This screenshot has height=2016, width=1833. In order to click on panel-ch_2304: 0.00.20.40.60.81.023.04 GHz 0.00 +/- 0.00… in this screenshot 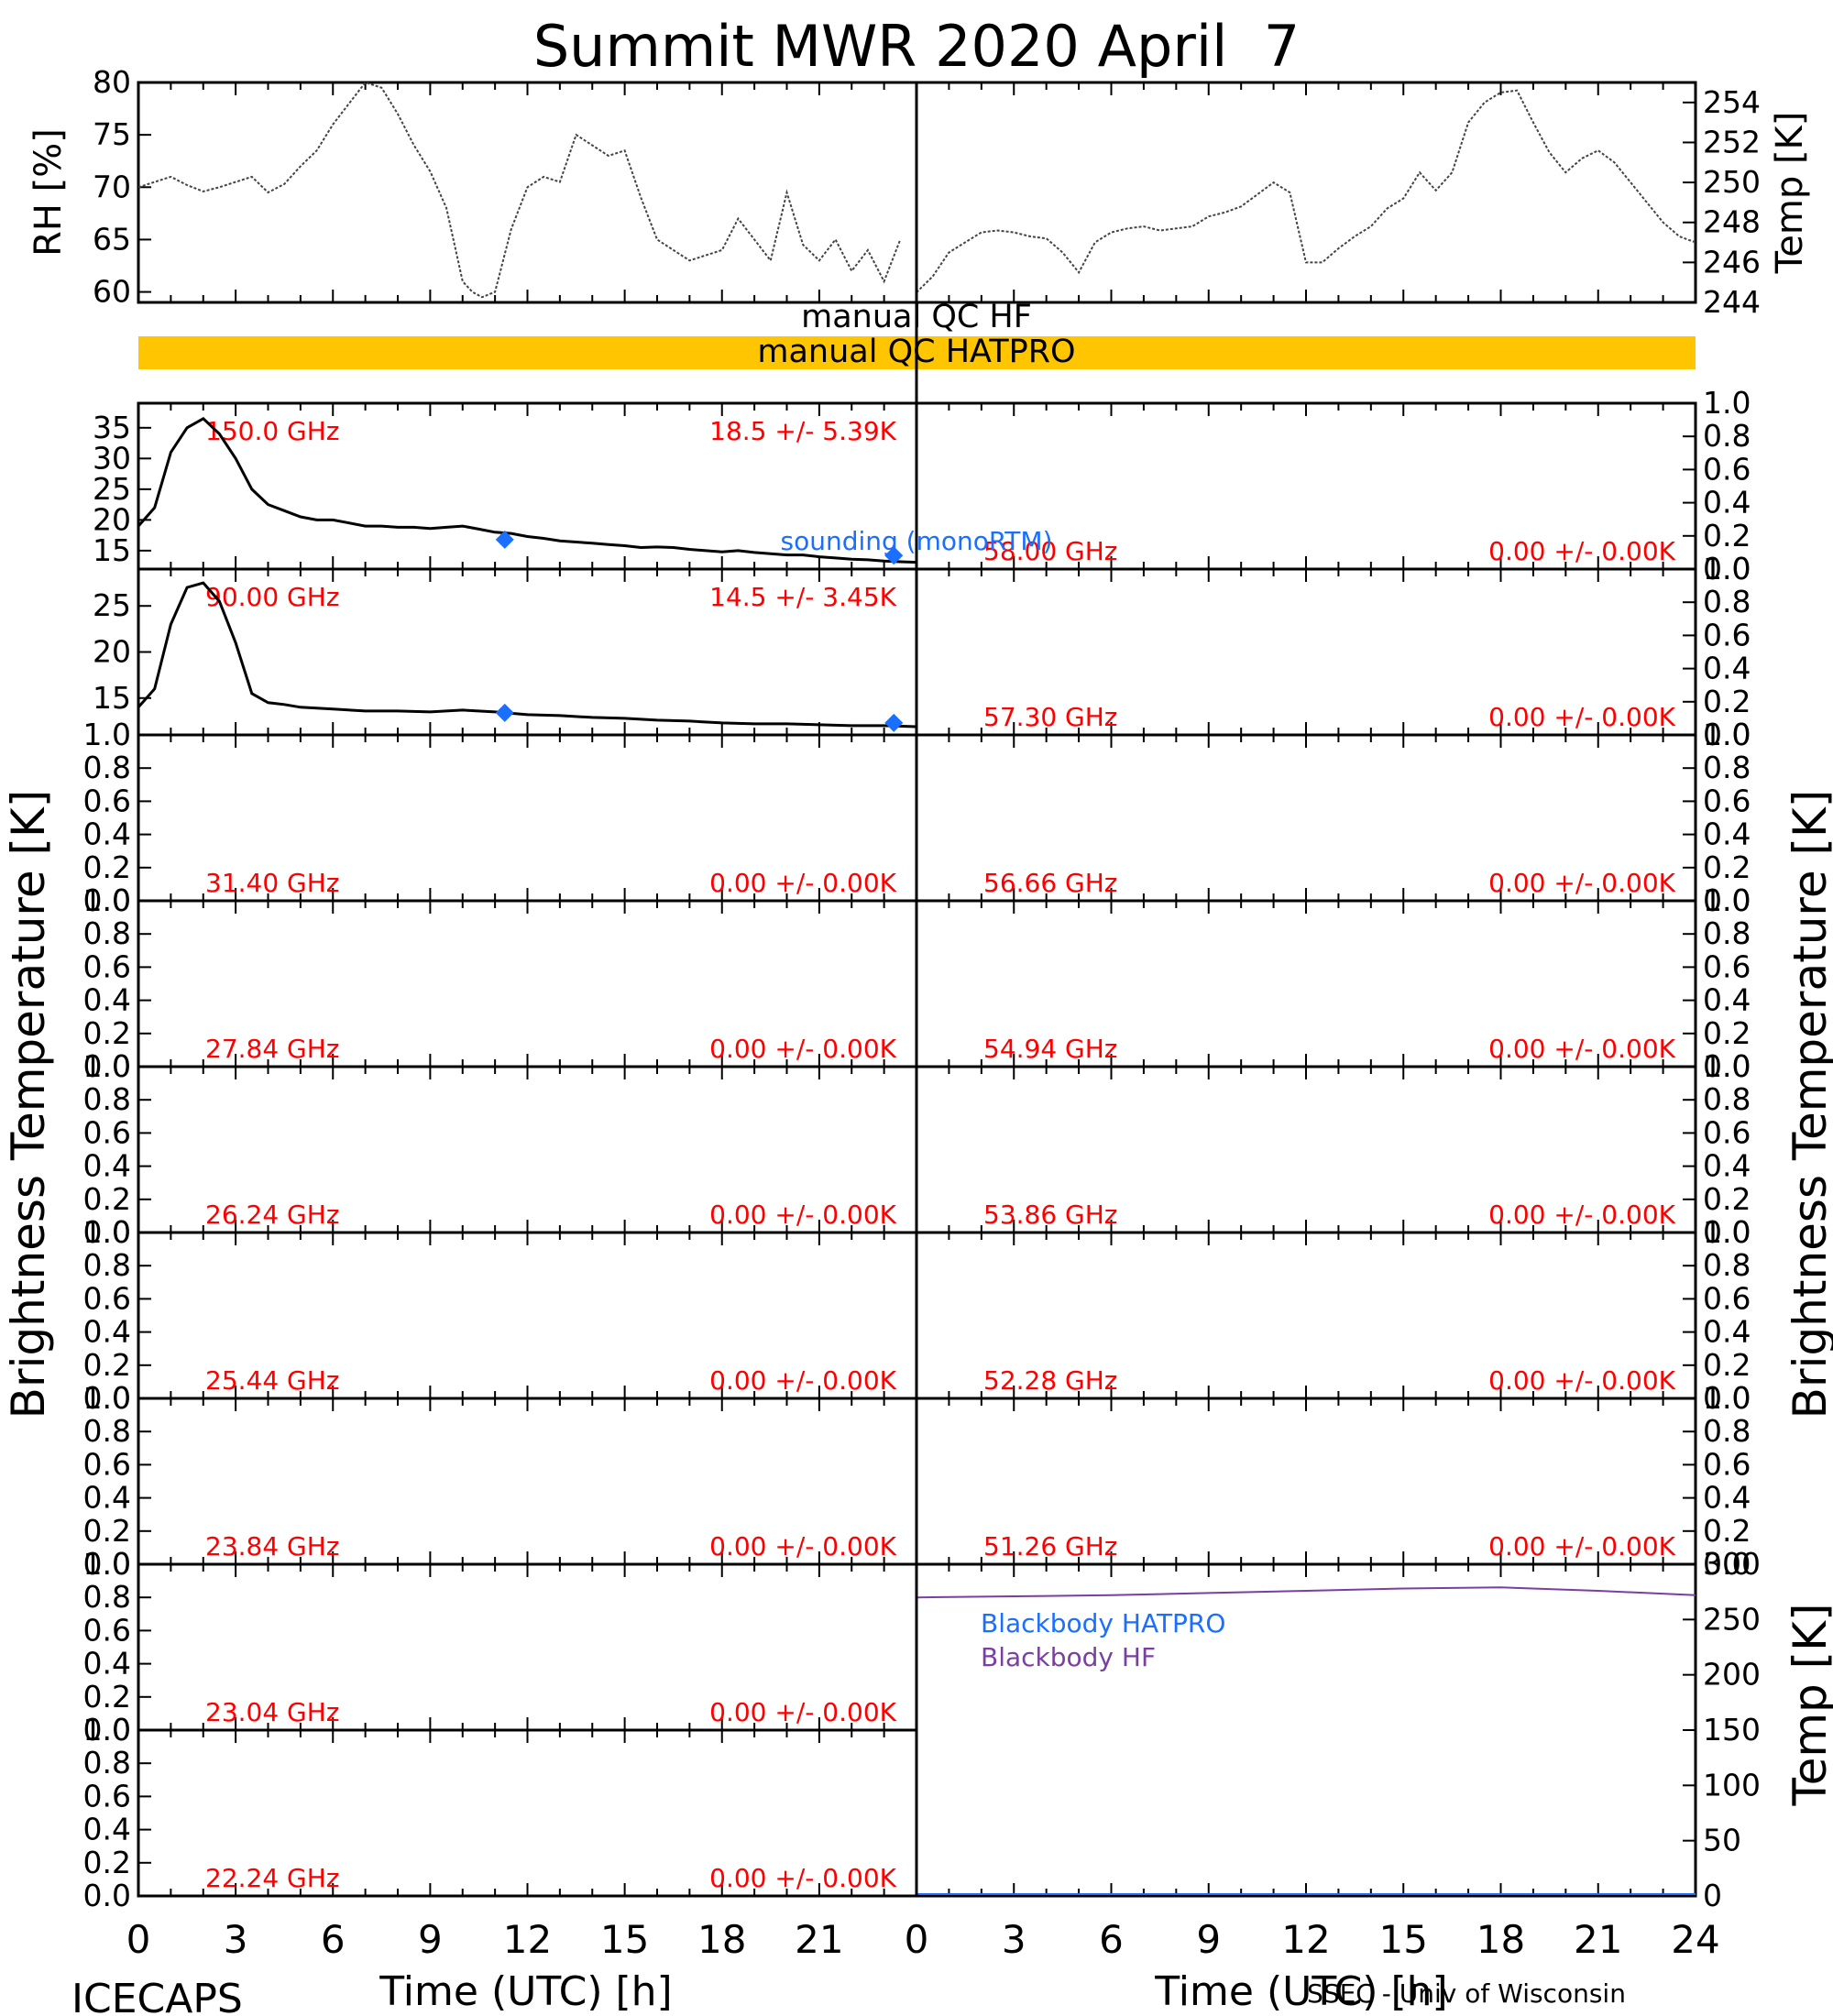, I will do `click(500, 1647)`.